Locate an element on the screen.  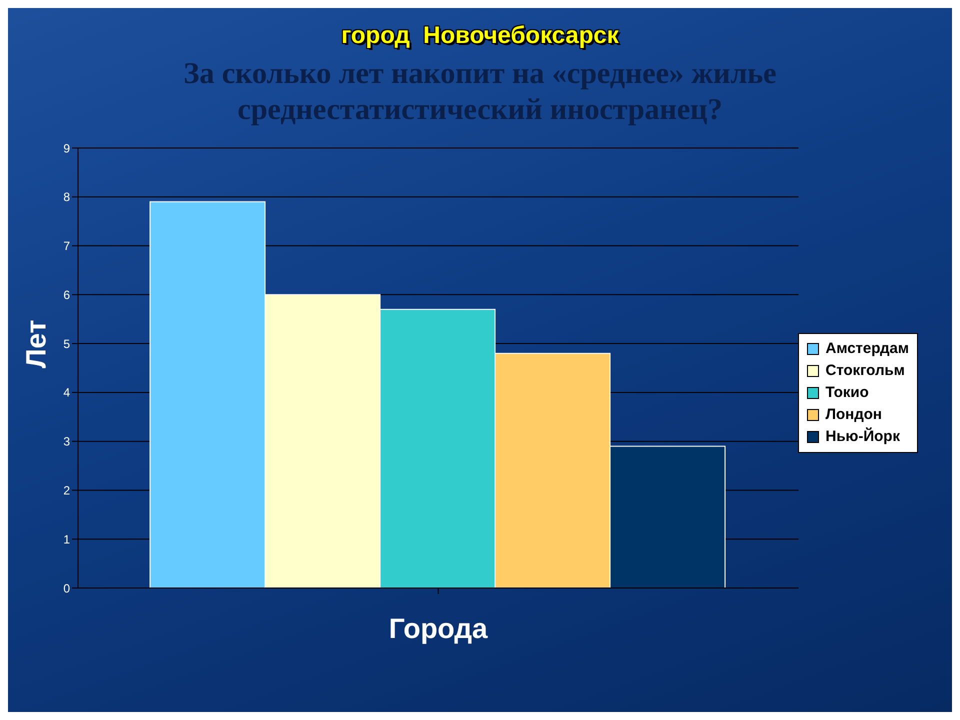
legend-label: Нью-Йорк is located at coordinates (862, 436).